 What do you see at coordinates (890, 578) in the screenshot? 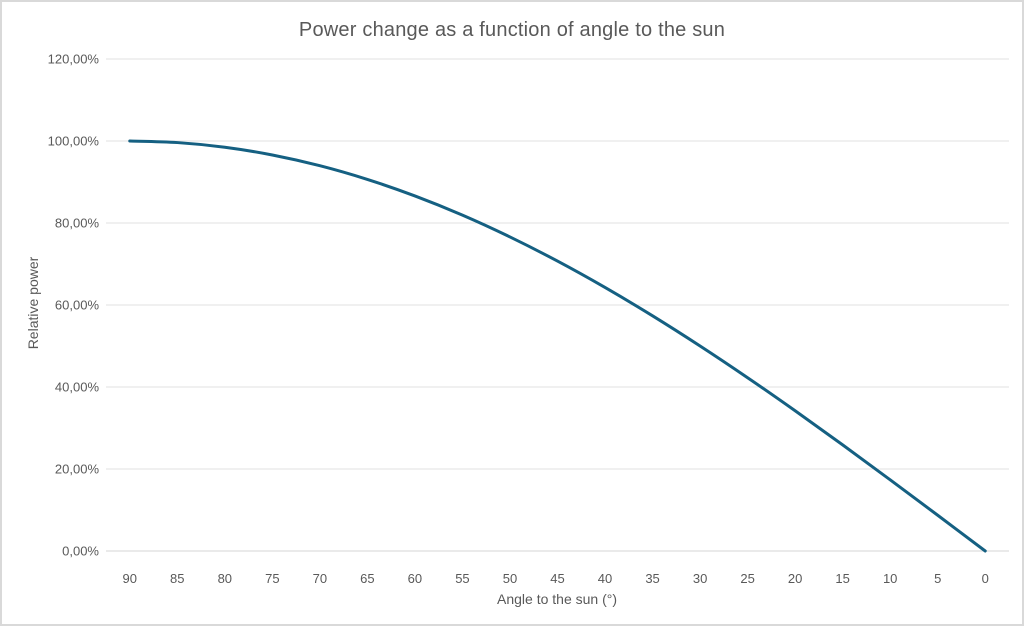
I see `x-tick-label: 10` at bounding box center [890, 578].